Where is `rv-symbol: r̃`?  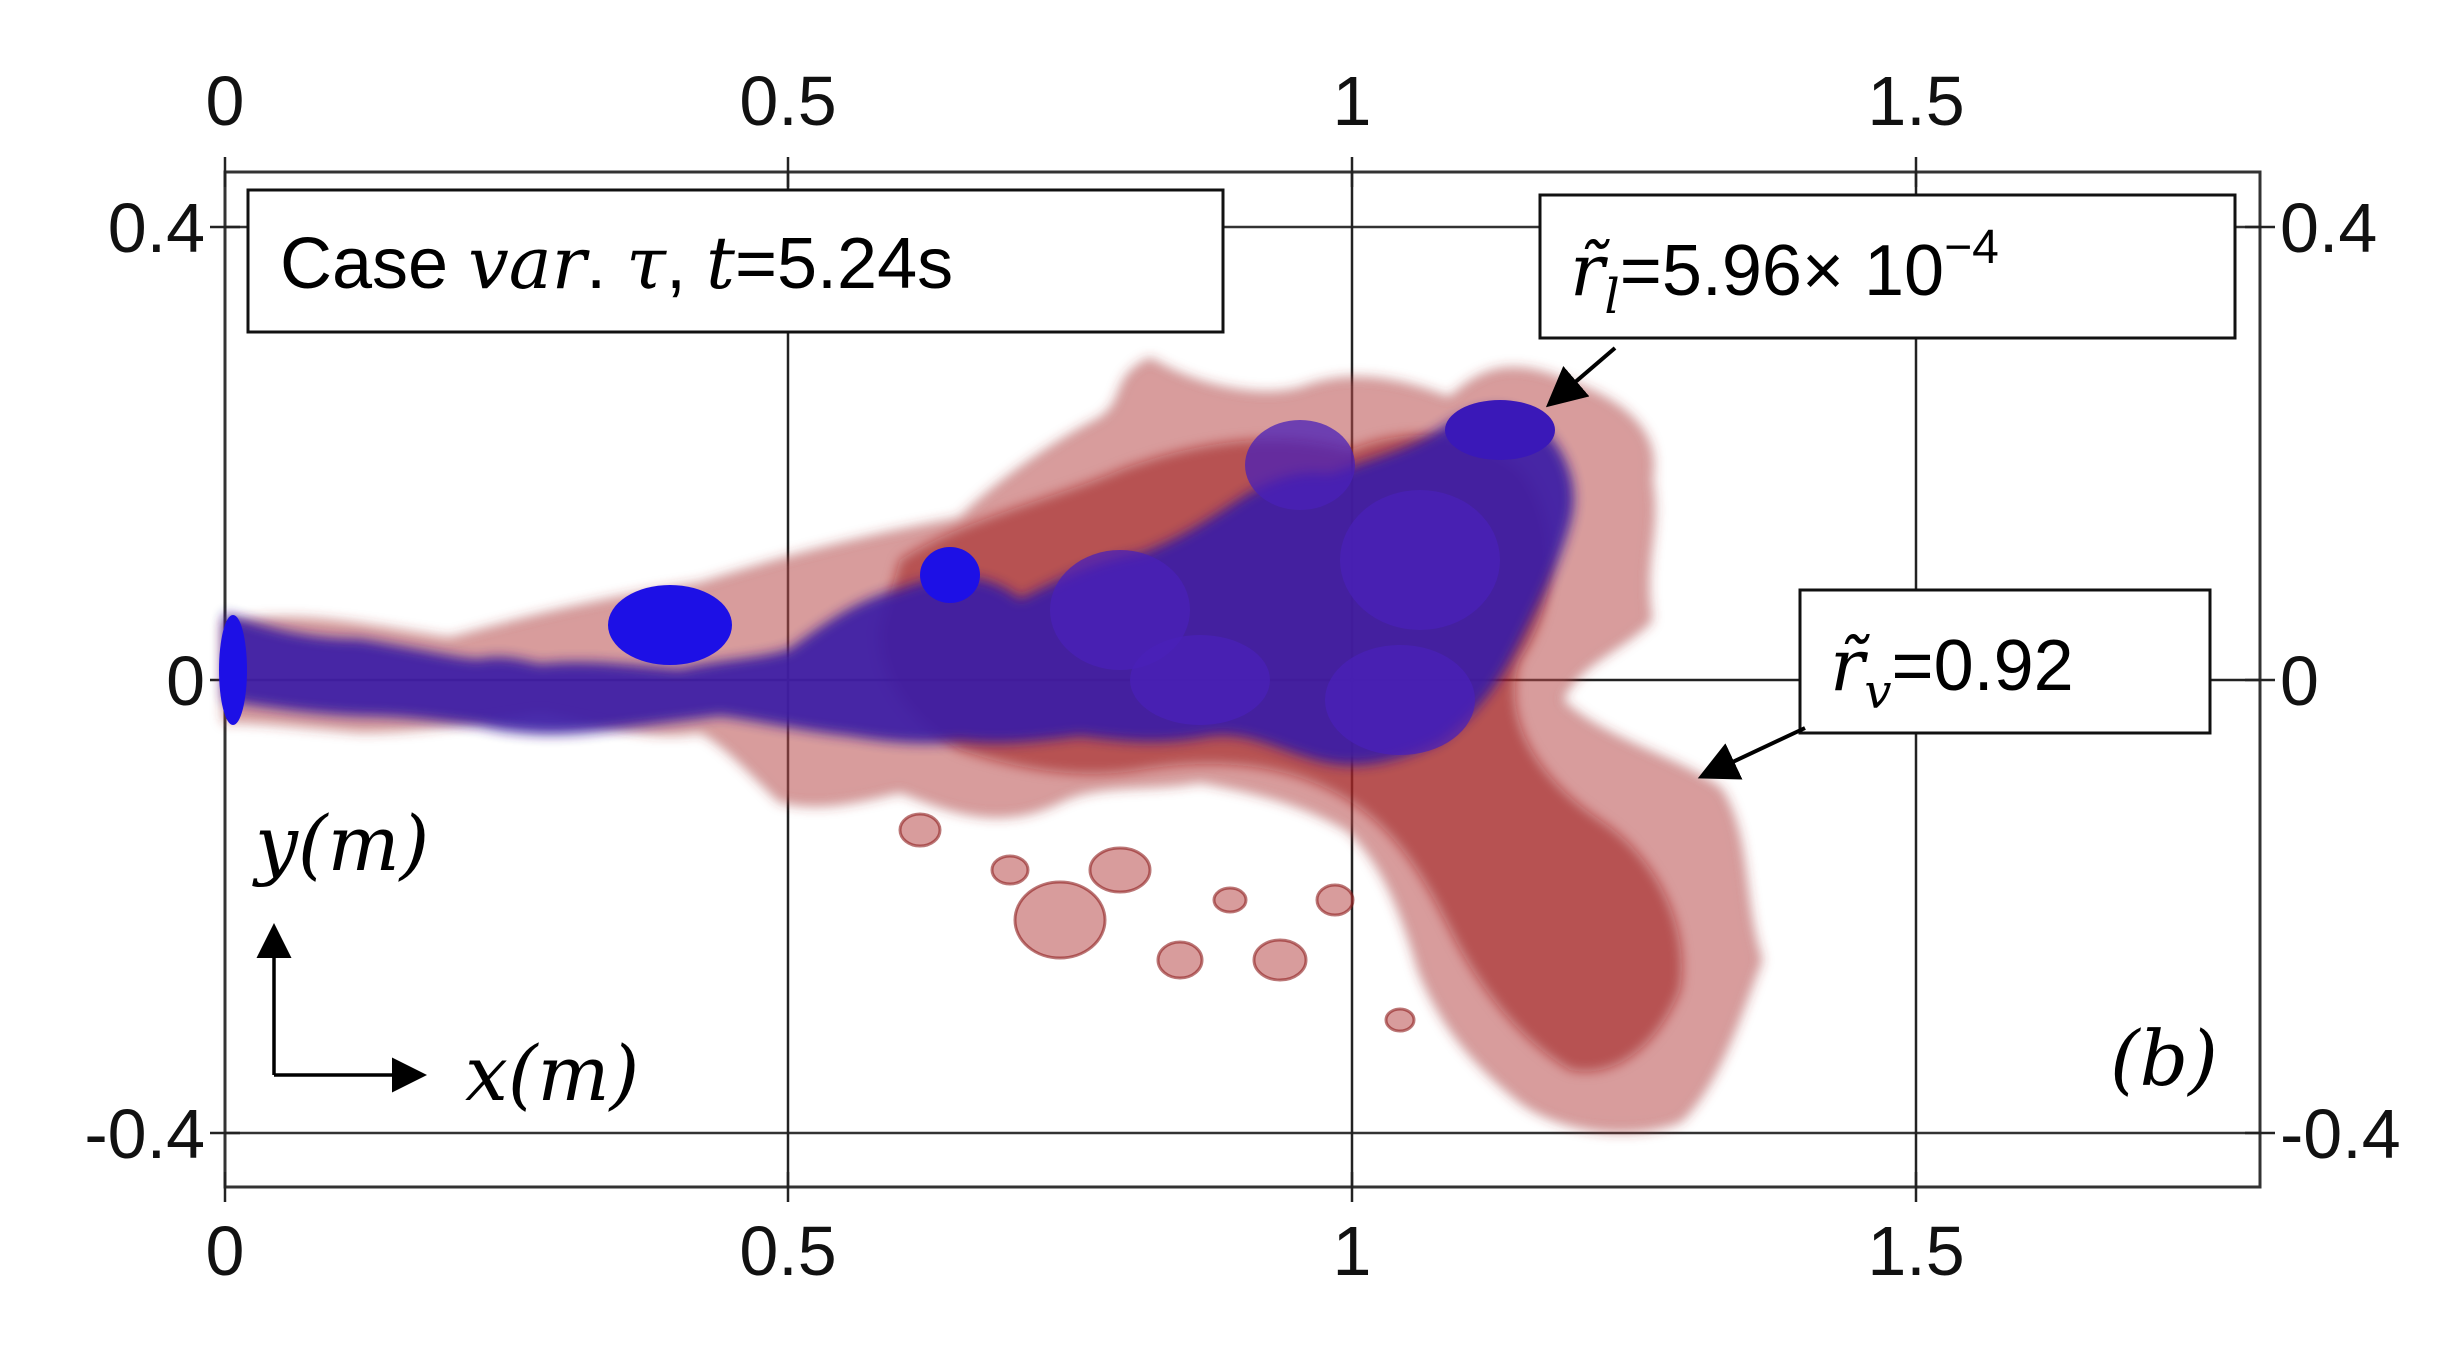
rv-symbol: r̃ is located at coordinates (1850, 665).